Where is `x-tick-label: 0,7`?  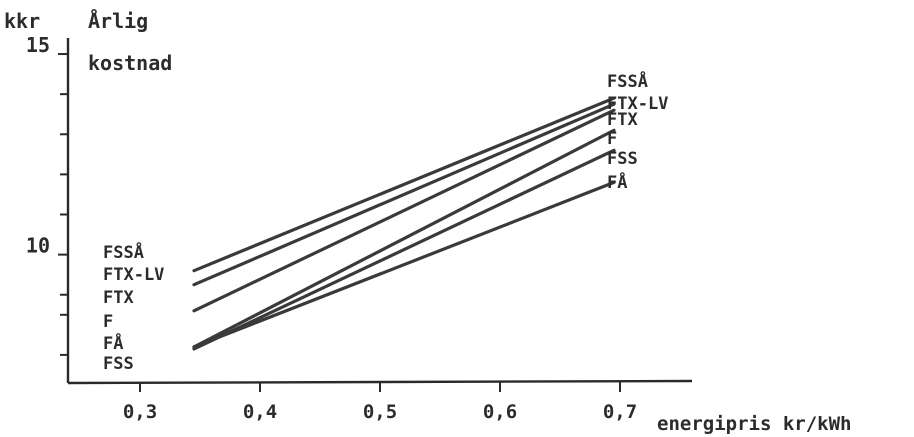
x-tick-label: 0,7 is located at coordinates (620, 412).